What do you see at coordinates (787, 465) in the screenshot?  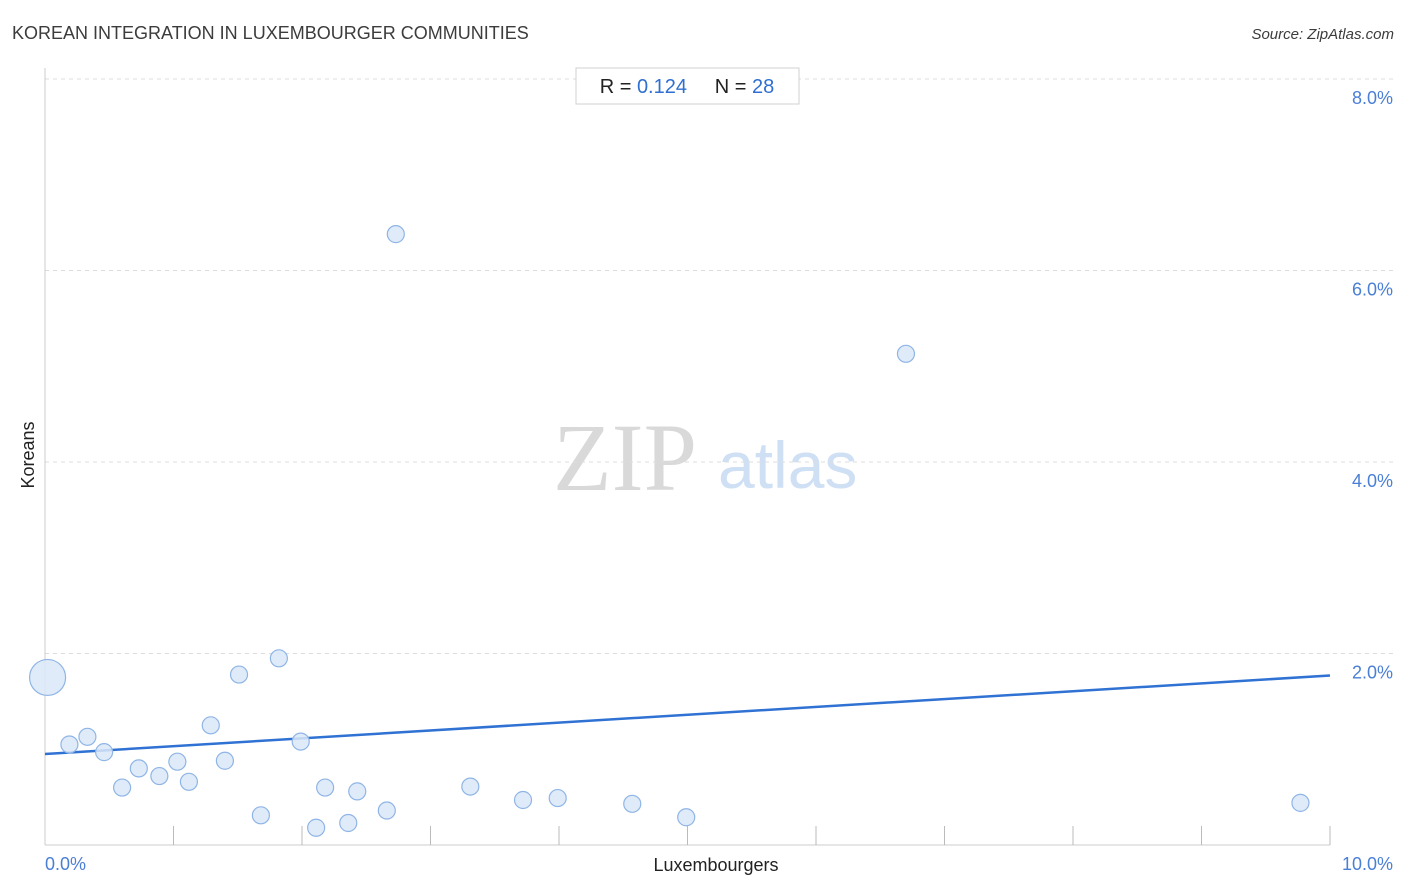 I see `watermark-atlas: atlas` at bounding box center [787, 465].